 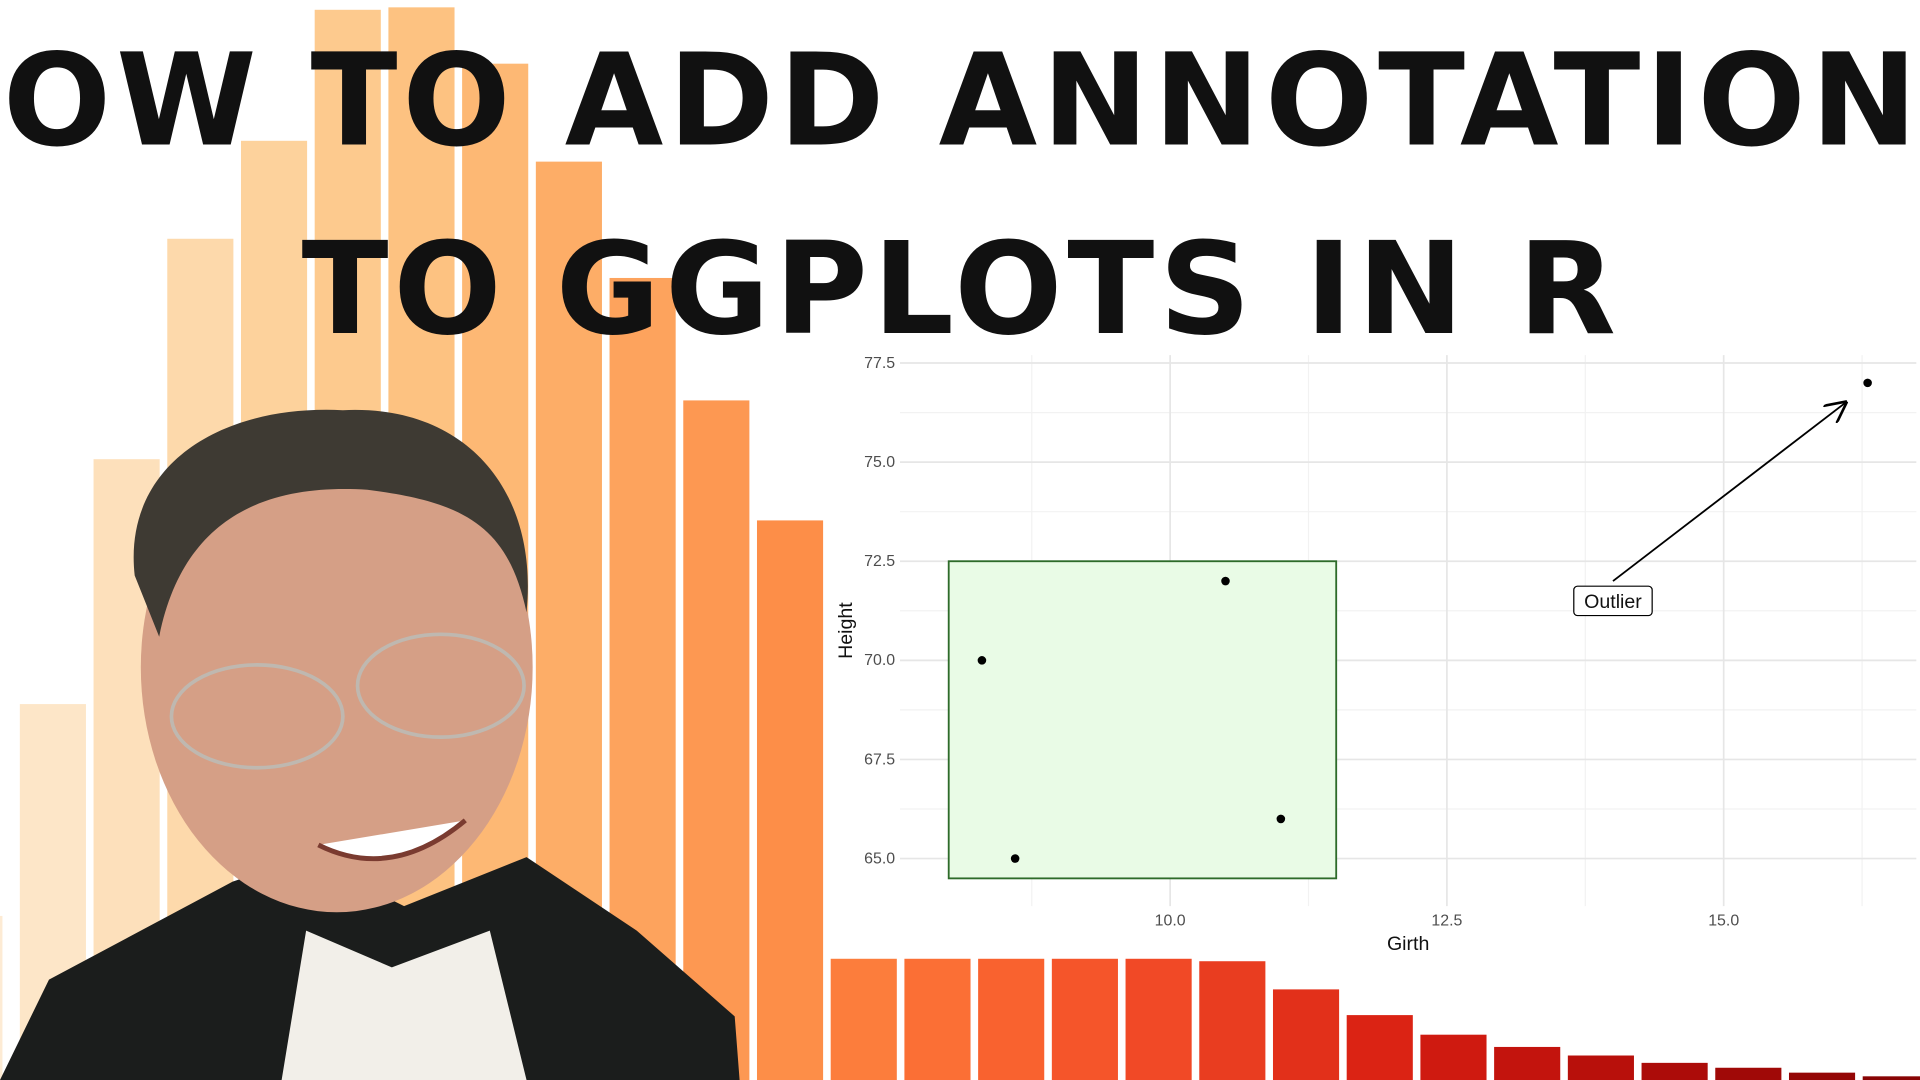 What do you see at coordinates (1170, 921) in the screenshot?
I see `x-tick-label: 10.0` at bounding box center [1170, 921].